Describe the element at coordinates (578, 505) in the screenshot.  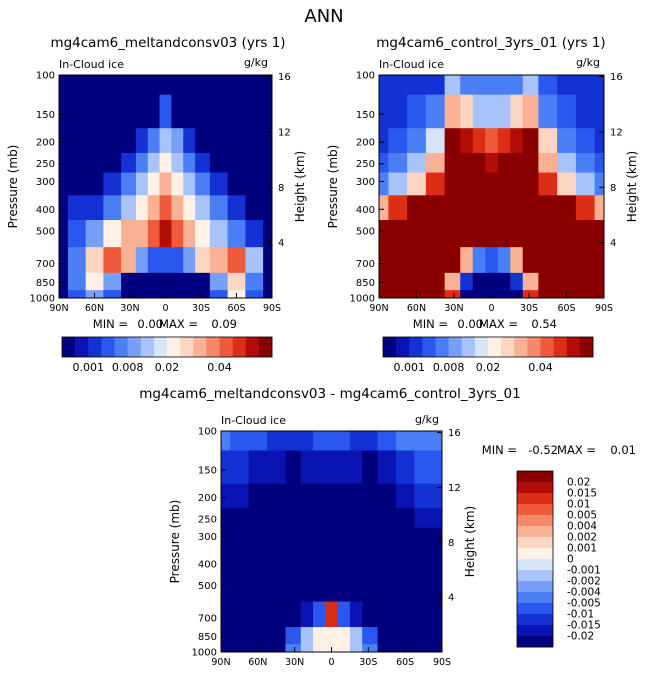
I see `colorbar-label: 0.01` at that location.